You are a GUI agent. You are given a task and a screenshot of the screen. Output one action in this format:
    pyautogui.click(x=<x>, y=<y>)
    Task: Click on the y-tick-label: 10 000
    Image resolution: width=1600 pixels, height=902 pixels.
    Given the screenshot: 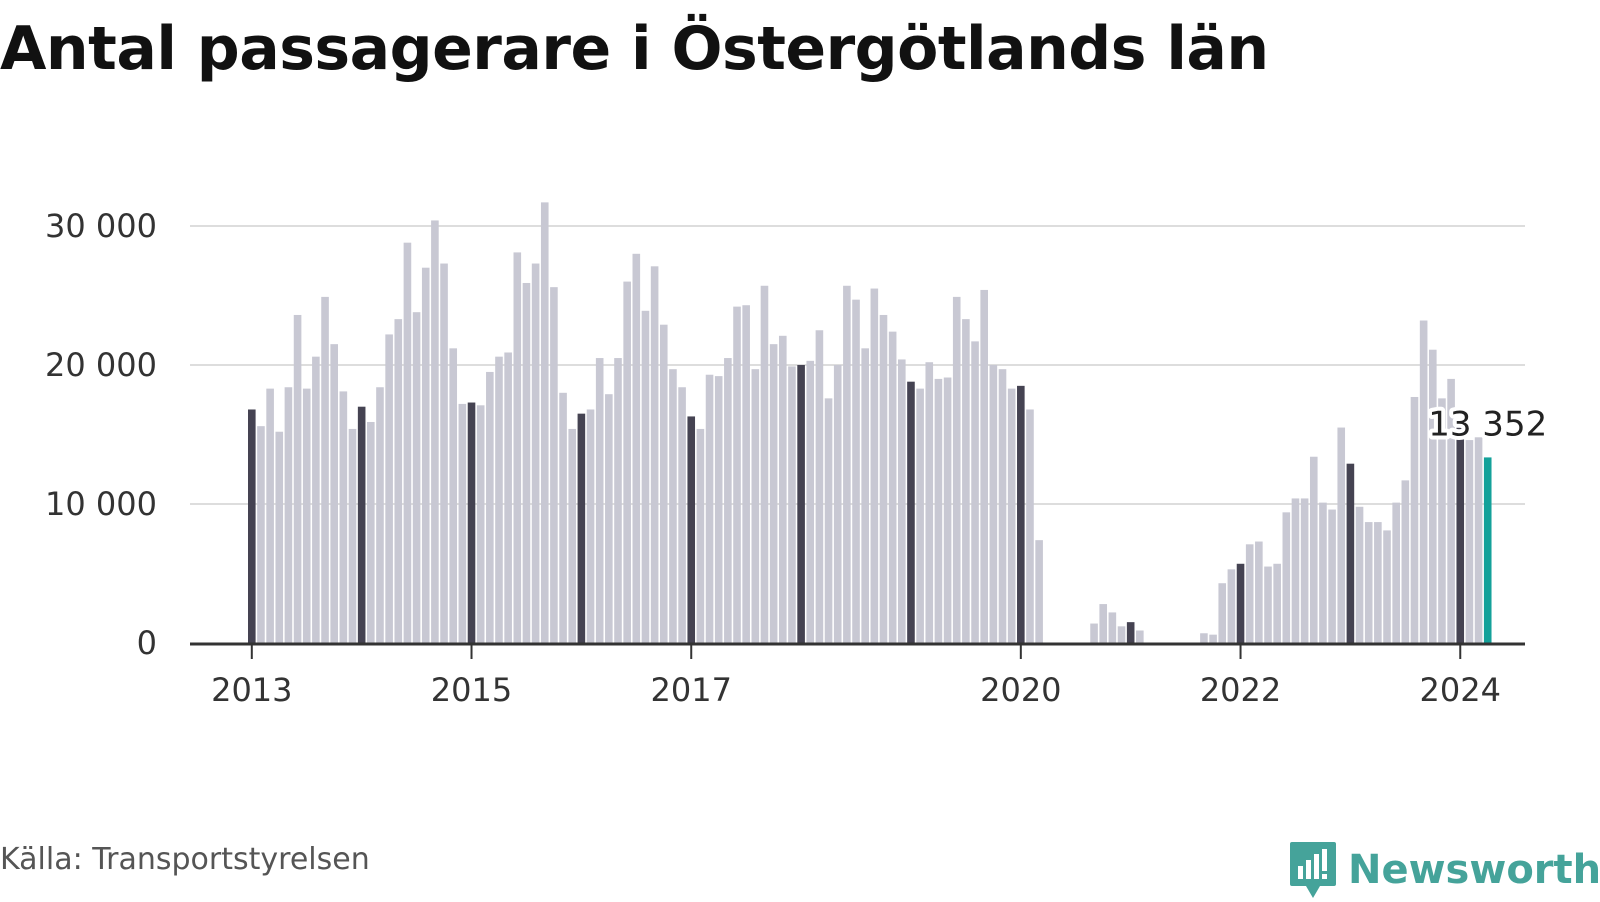 What is the action you would take?
    pyautogui.click(x=101, y=504)
    